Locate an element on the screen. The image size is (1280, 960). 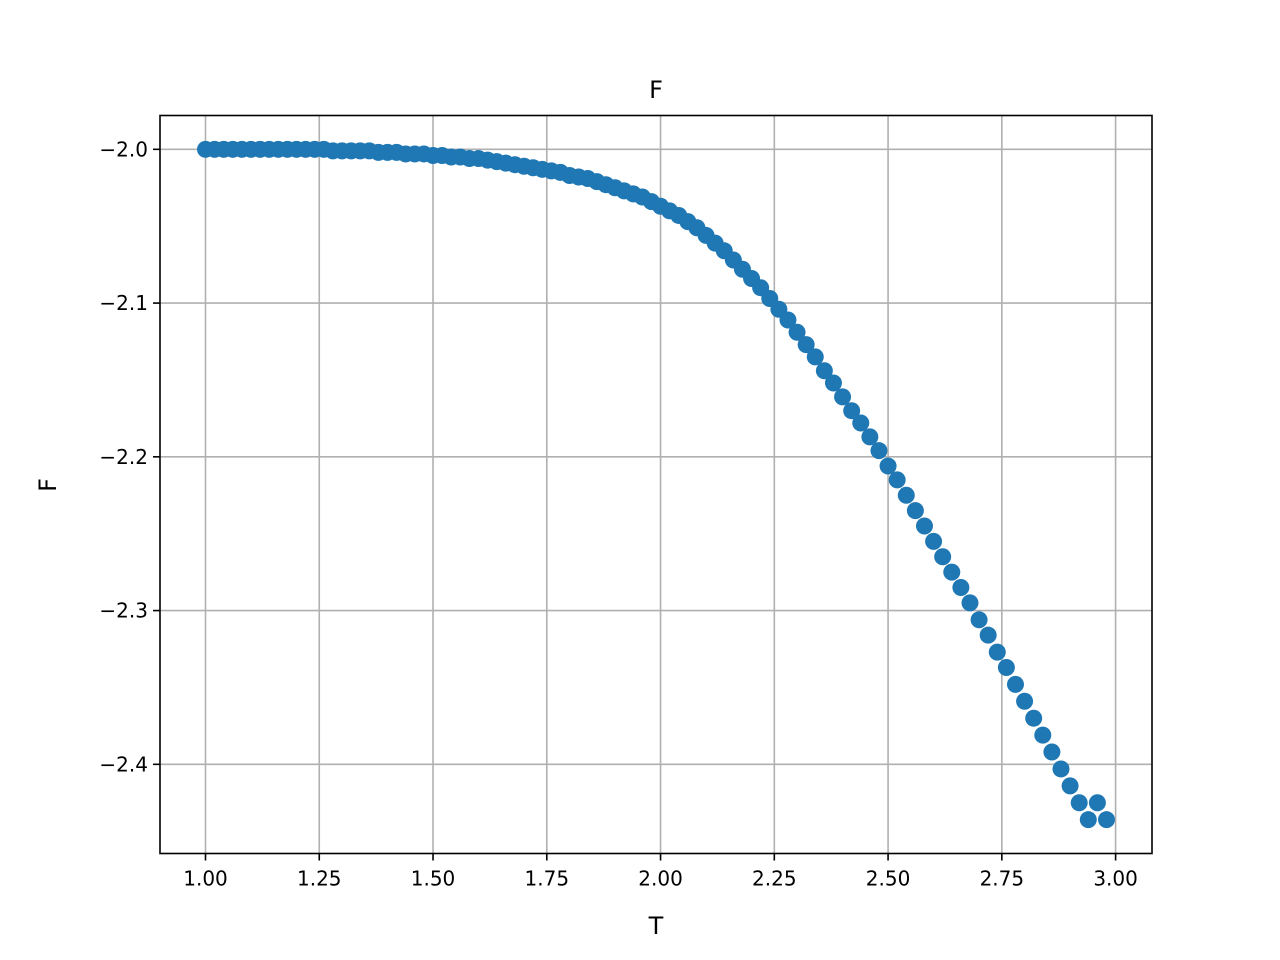
x-tick-label: 2.25 is located at coordinates (774, 879).